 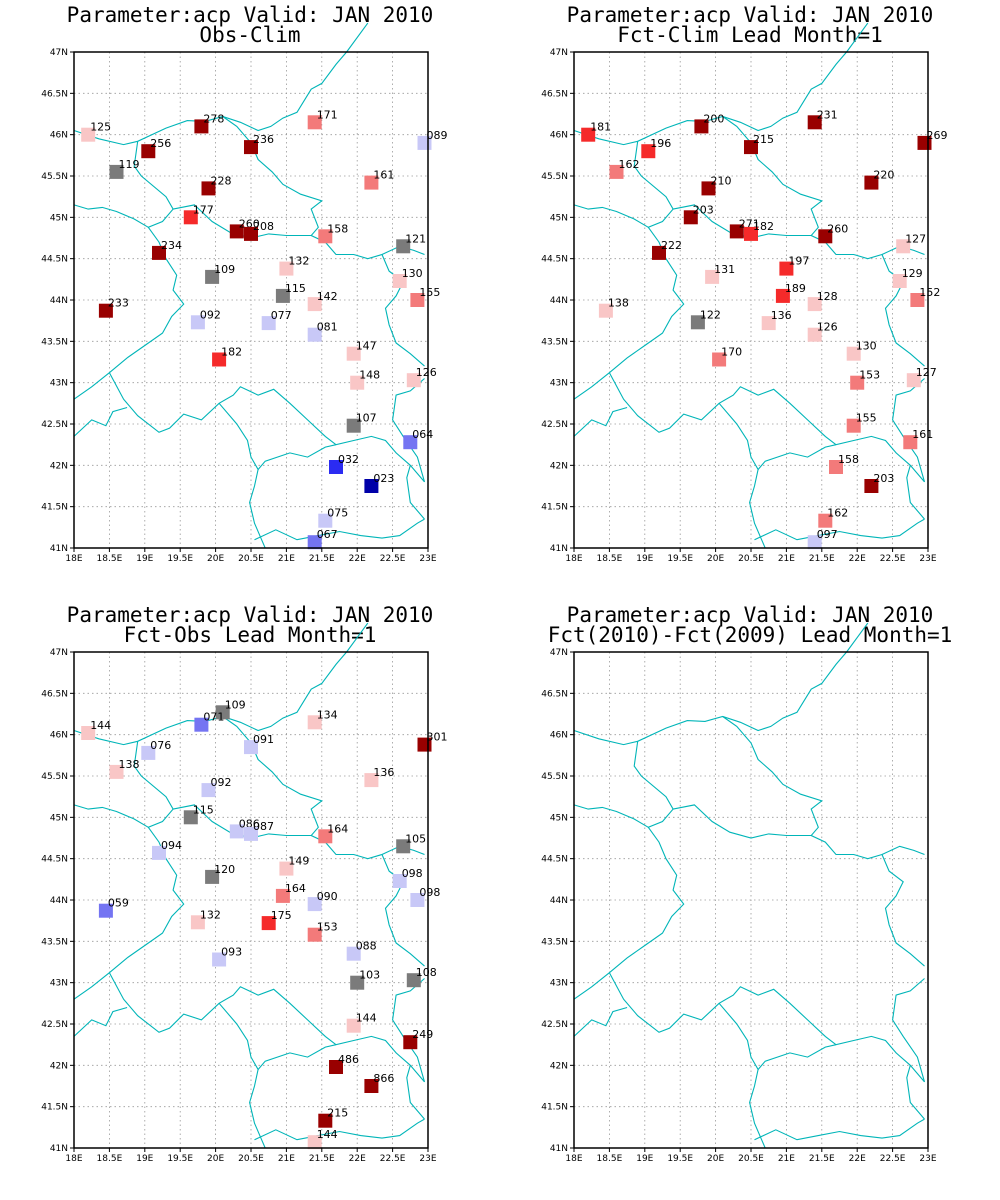 What do you see at coordinates (883, 478) in the screenshot?
I see `station-value: 203` at bounding box center [883, 478].